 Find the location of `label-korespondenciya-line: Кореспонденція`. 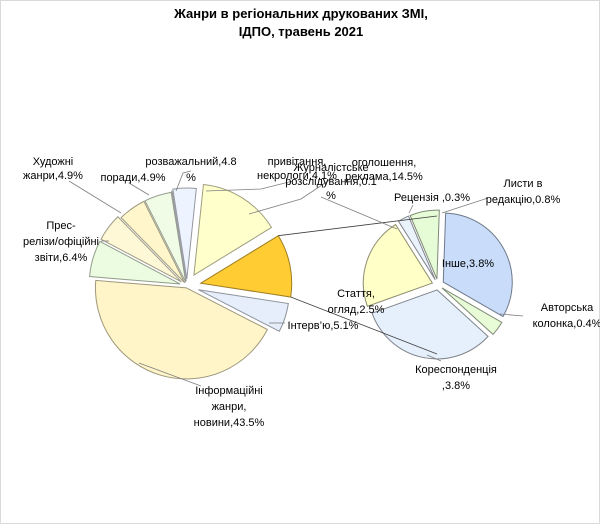

label-korespondenciya-line: Кореспонденція is located at coordinates (456, 370).